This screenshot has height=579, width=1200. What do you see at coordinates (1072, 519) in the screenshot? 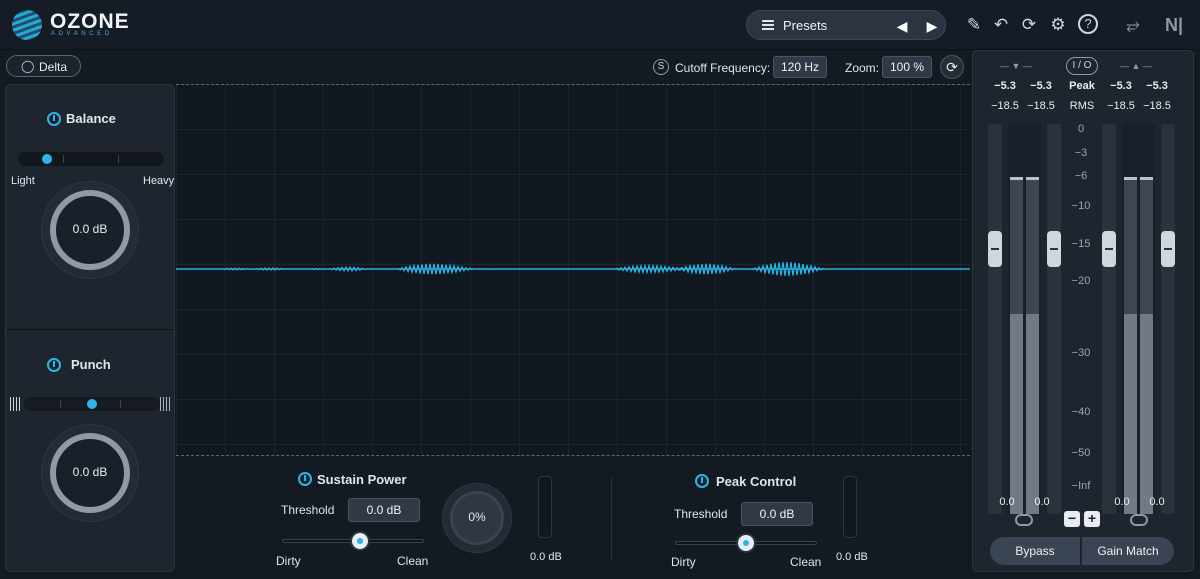
I see `gain-minus-button: −` at bounding box center [1072, 519].